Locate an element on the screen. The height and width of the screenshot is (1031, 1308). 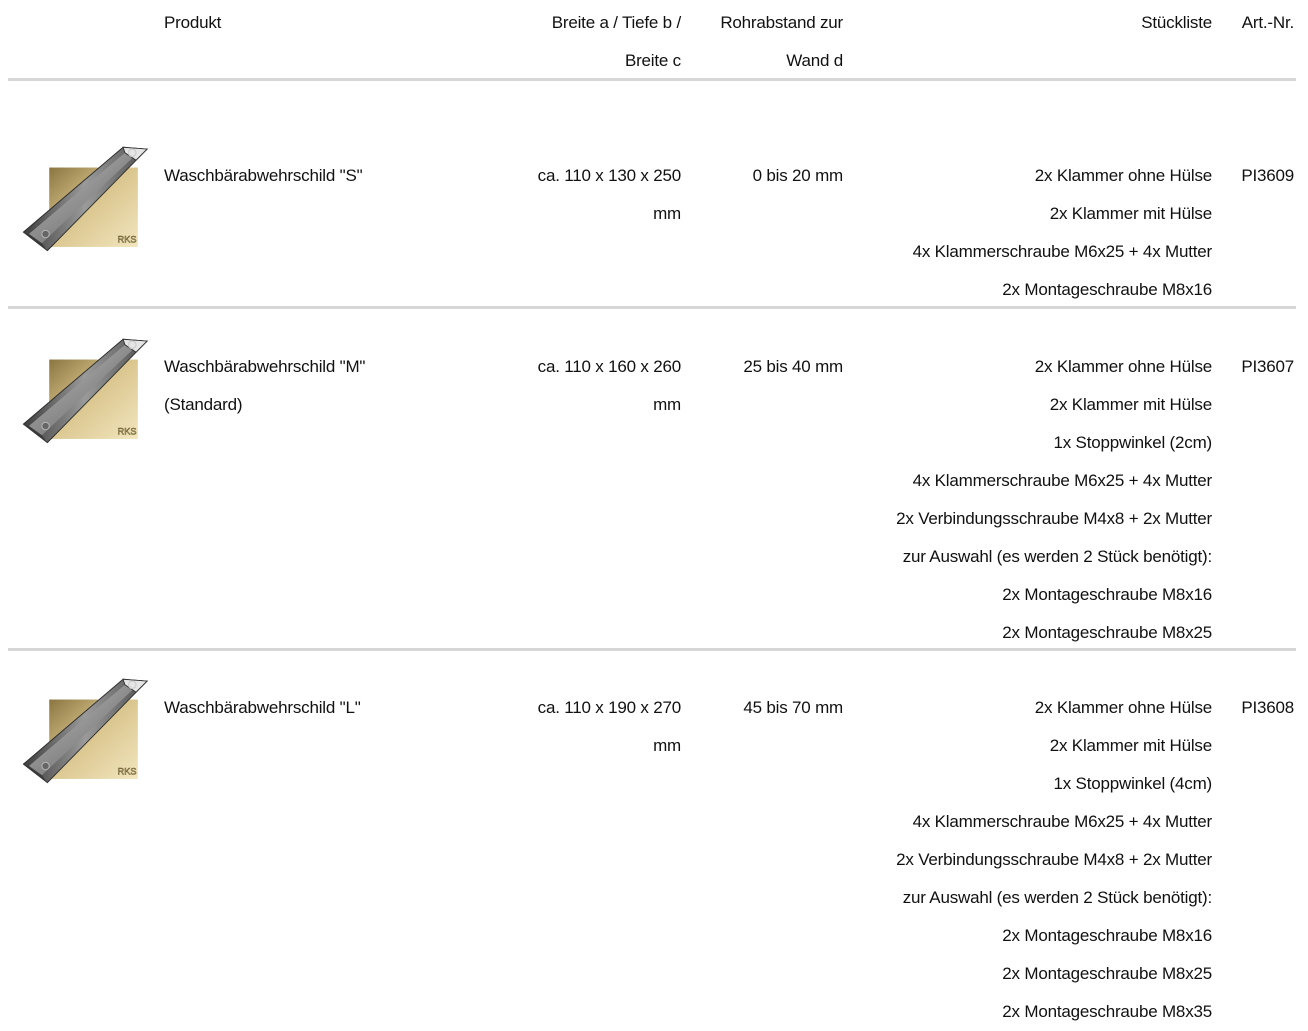
header-dimensions-line1: Breite a / Tiefe b / is located at coordinates (616, 22).